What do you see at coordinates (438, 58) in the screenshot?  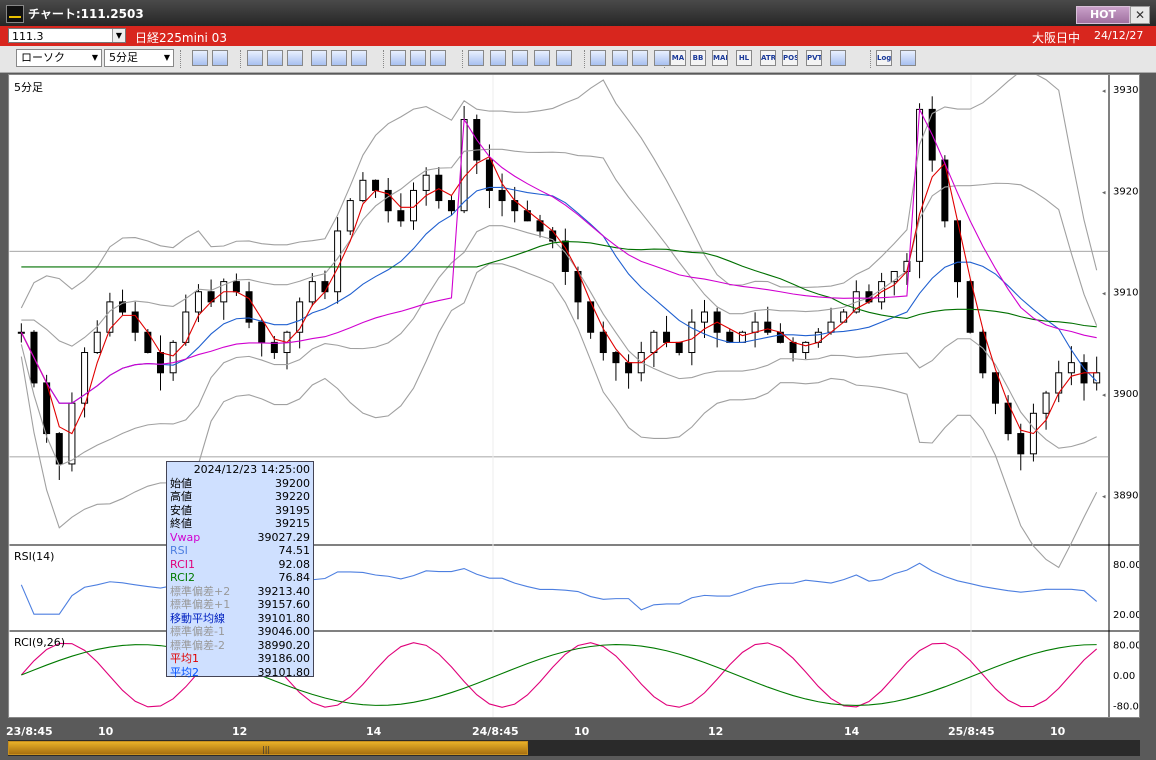 I see `all-button` at bounding box center [438, 58].